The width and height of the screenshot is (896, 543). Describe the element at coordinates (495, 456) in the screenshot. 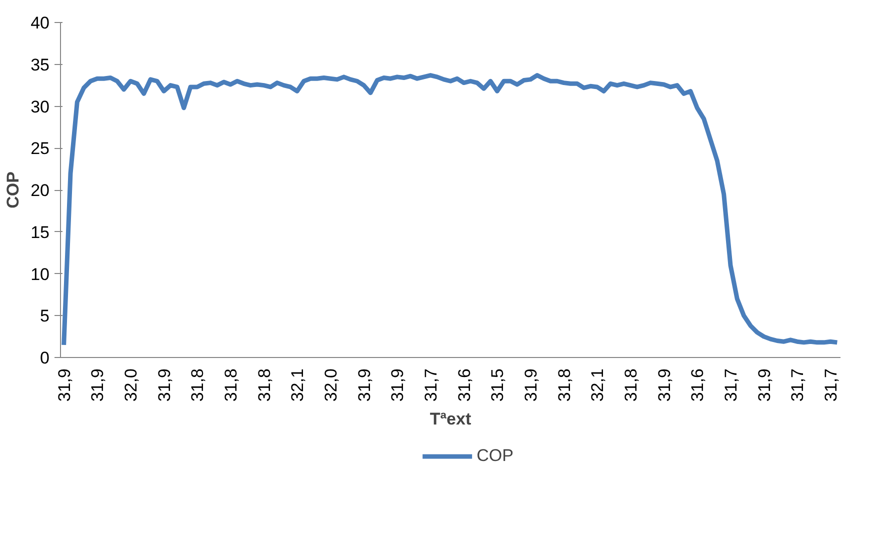

I see `legend-label: COP` at that location.